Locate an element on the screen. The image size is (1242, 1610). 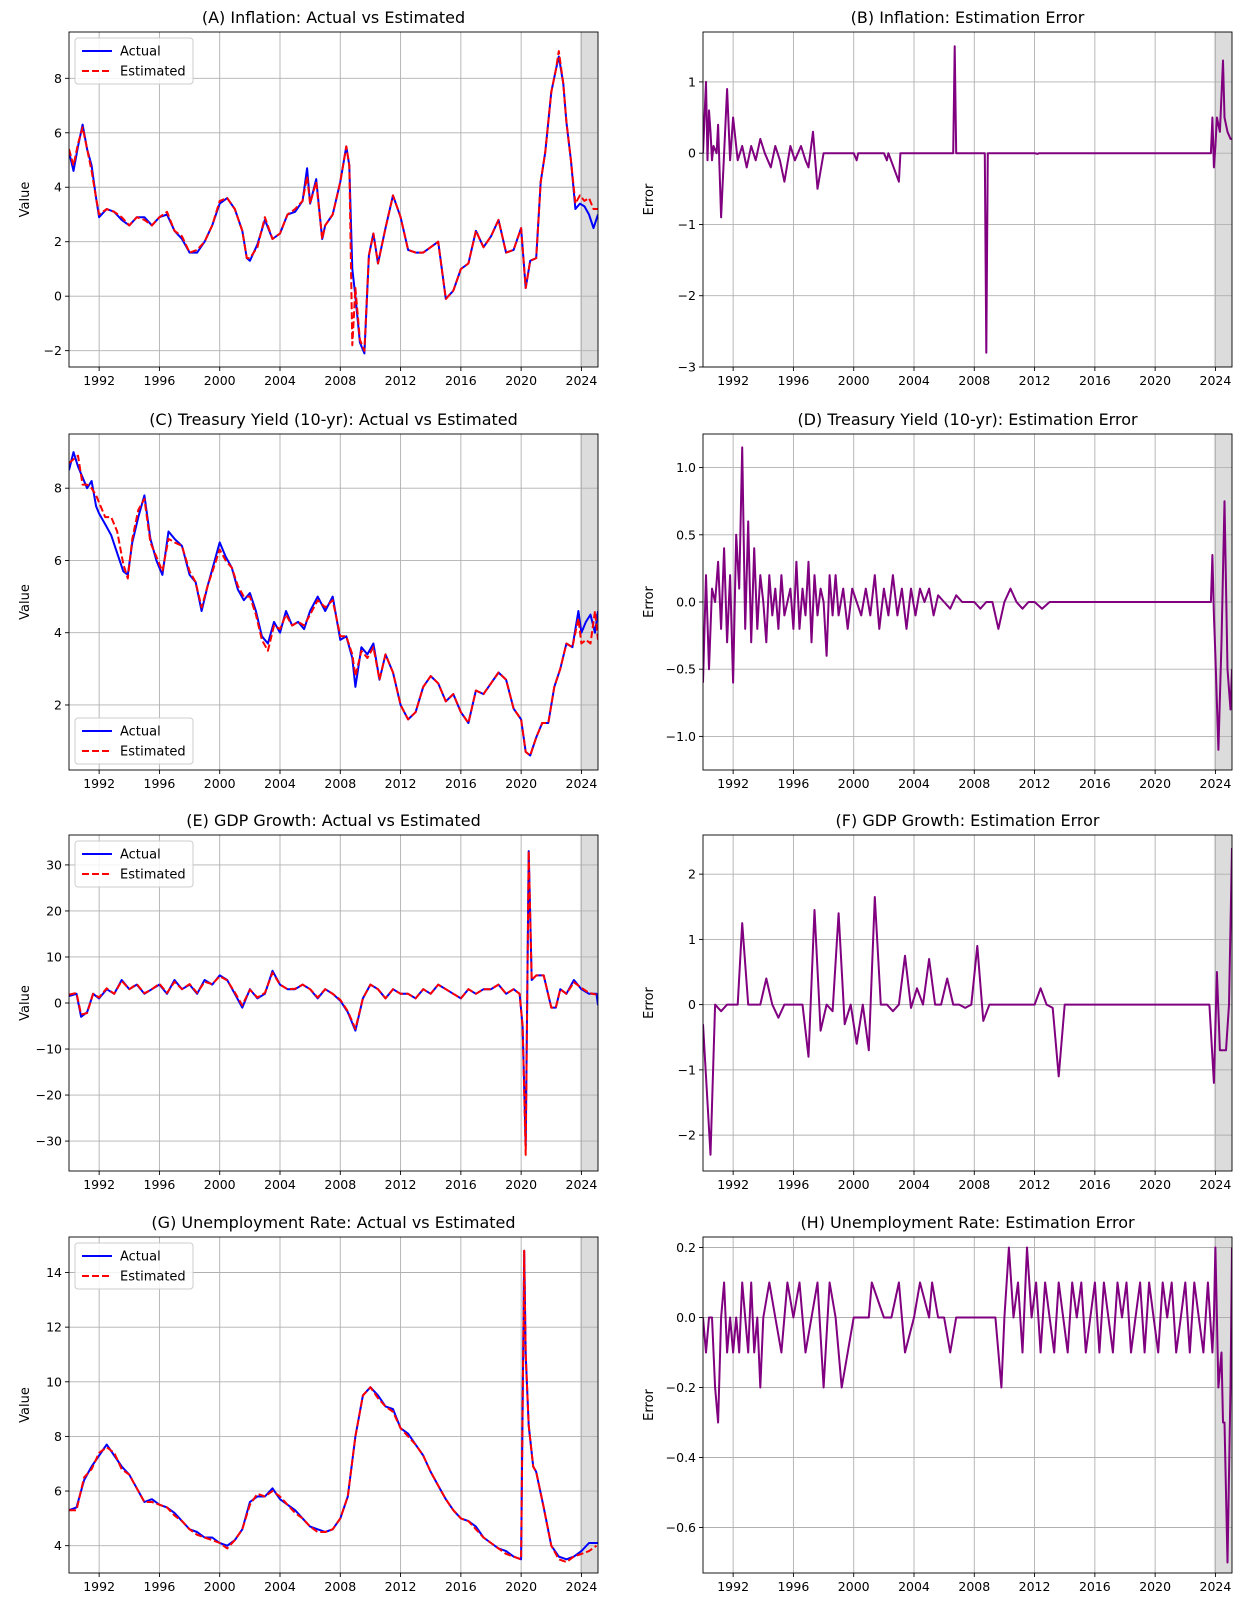
y-tick-label: 1 is located at coordinates (692, 939).